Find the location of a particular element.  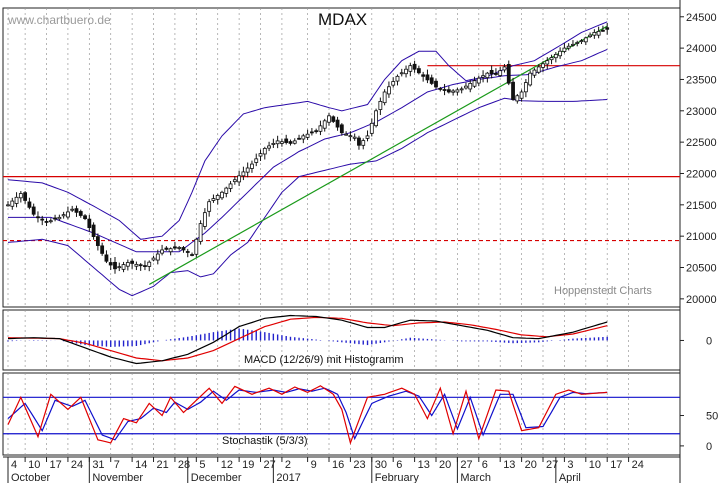

date-tick-label: 5 is located at coordinates (202, 465).